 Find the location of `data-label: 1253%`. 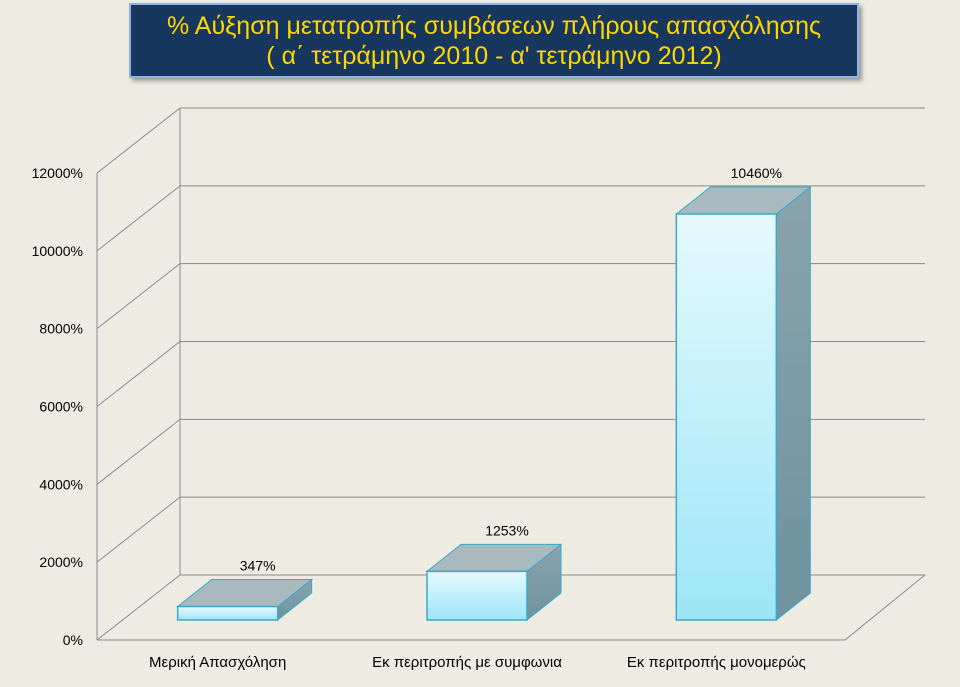

data-label: 1253% is located at coordinates (507, 530).